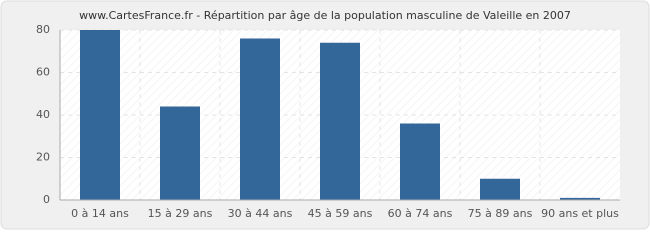 The image size is (650, 240). What do you see at coordinates (420, 213) in the screenshot?
I see `x-tick-label: 60 à 74 ans` at bounding box center [420, 213].